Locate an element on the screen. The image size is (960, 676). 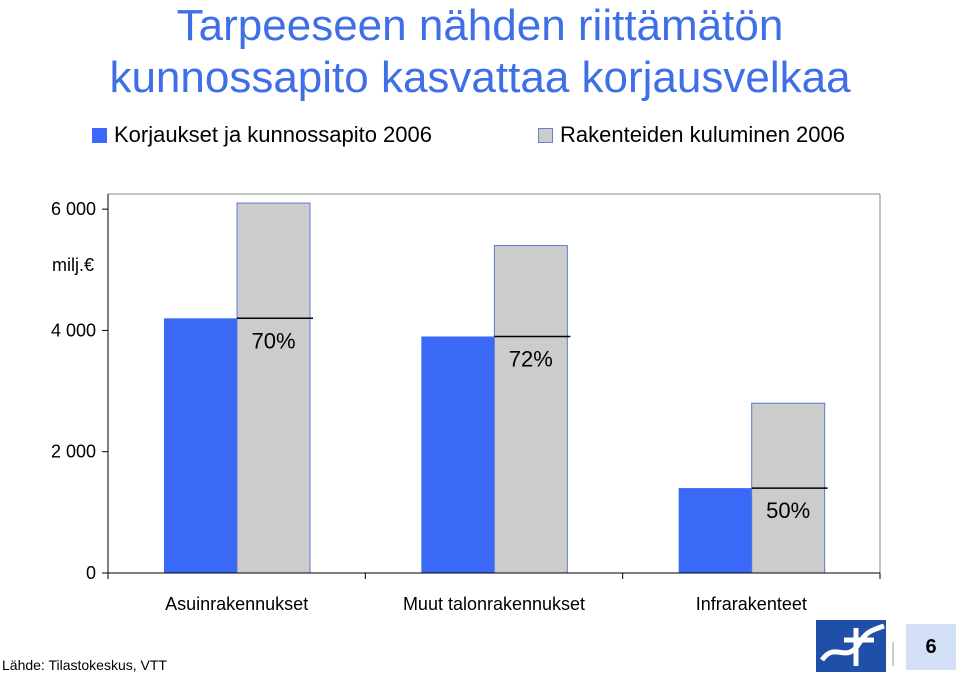
legend-label-repairs: Korjaukset ja kunnossapito 2006 is located at coordinates (273, 134).